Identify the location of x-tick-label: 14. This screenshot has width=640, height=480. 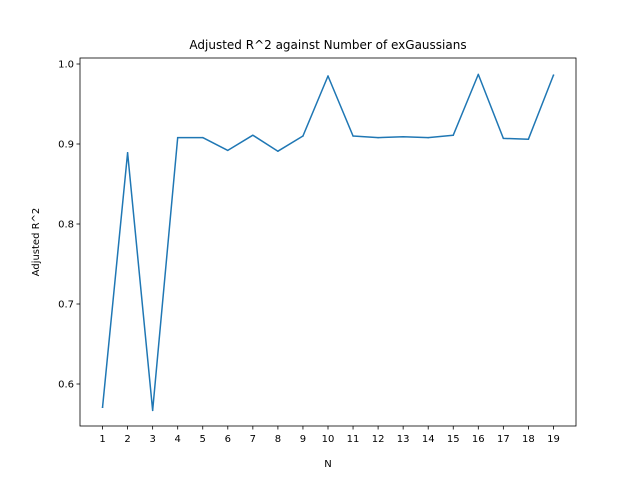
(428, 439).